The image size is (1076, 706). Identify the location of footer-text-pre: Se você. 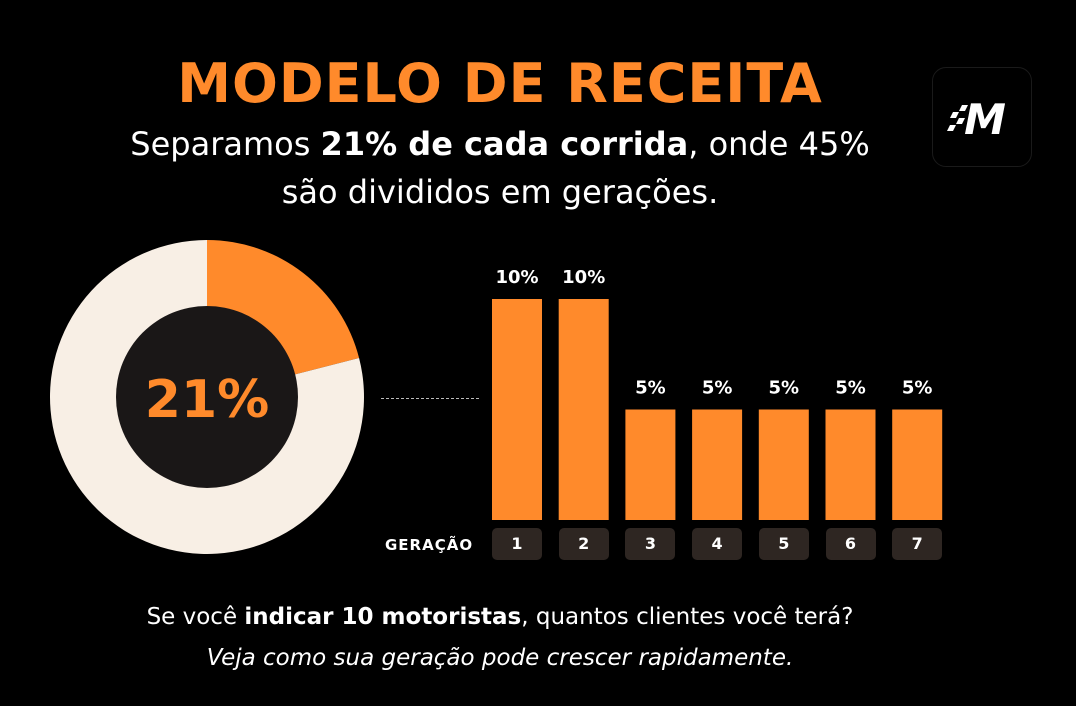
(195, 617).